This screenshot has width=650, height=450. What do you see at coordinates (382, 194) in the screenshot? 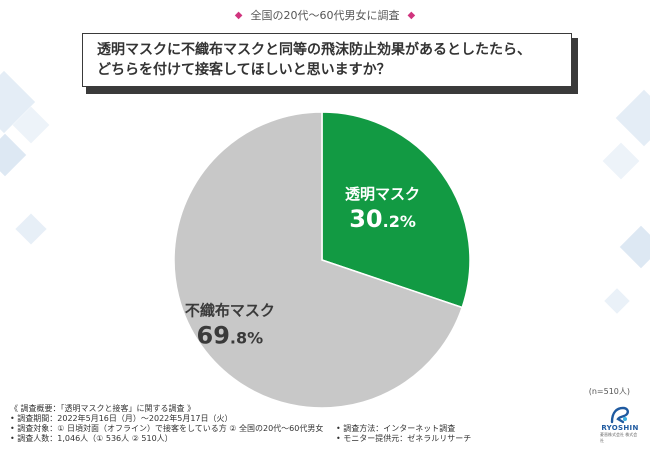
I see `slice-label: 透明マスク` at bounding box center [382, 194].